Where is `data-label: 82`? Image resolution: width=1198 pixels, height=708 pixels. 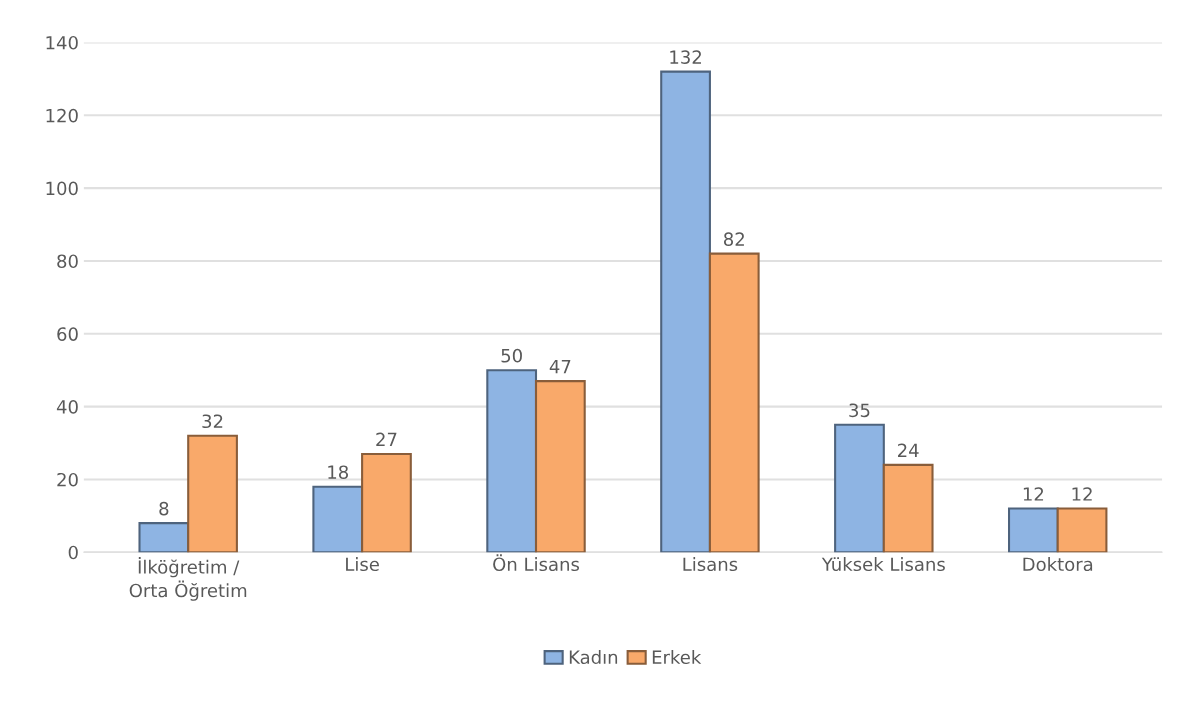 data-label: 82 is located at coordinates (733, 239).